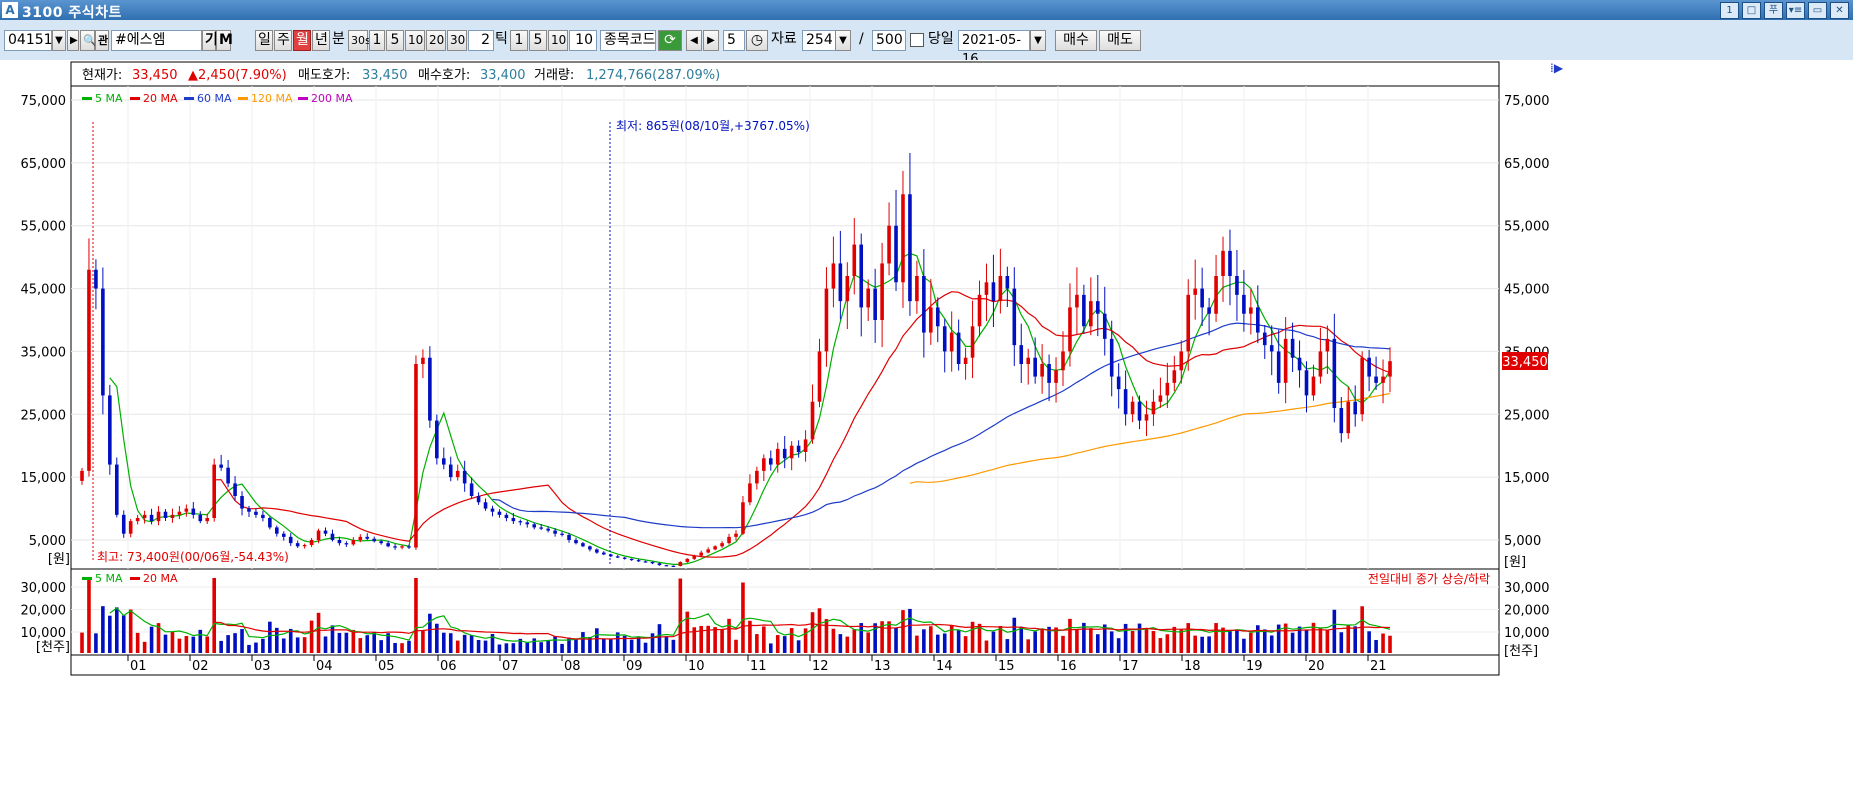 Image resolution: width=1853 pixels, height=806 pixels. What do you see at coordinates (1076, 40) in the screenshot?
I see `buy-button: 매수` at bounding box center [1076, 40].